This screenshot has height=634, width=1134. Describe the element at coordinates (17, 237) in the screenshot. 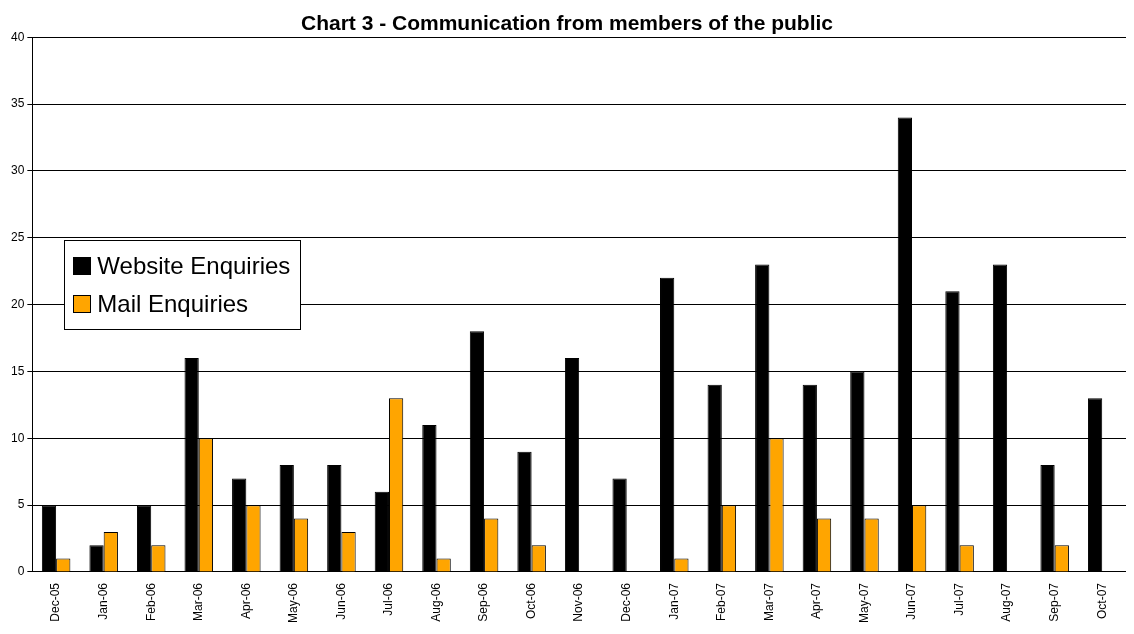

I see `y-tick-label: 25` at that location.